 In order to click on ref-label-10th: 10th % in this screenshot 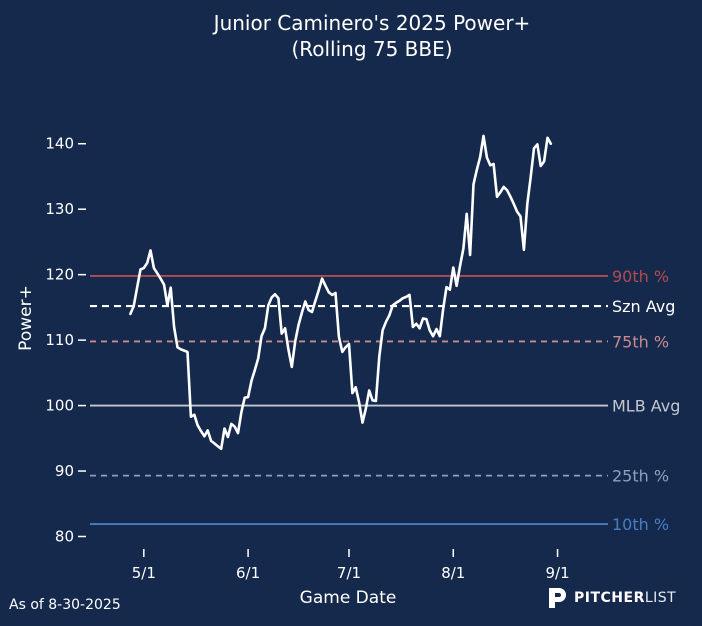, I will do `click(640, 524)`.